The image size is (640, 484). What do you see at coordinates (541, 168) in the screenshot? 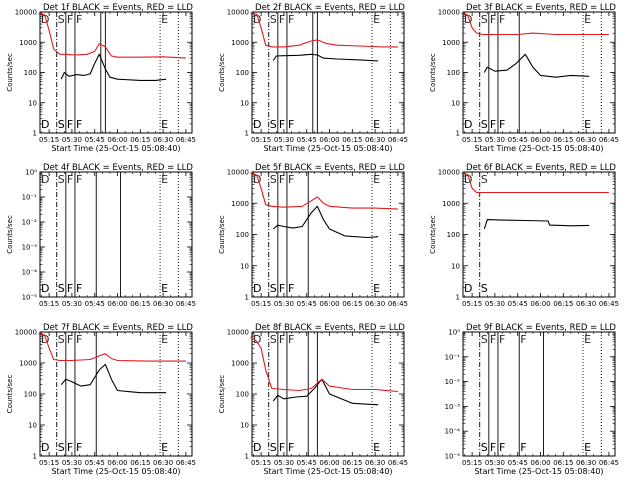
I see `panel-title: Det 6f BLACK = Events, RED = LLD` at bounding box center [541, 168].